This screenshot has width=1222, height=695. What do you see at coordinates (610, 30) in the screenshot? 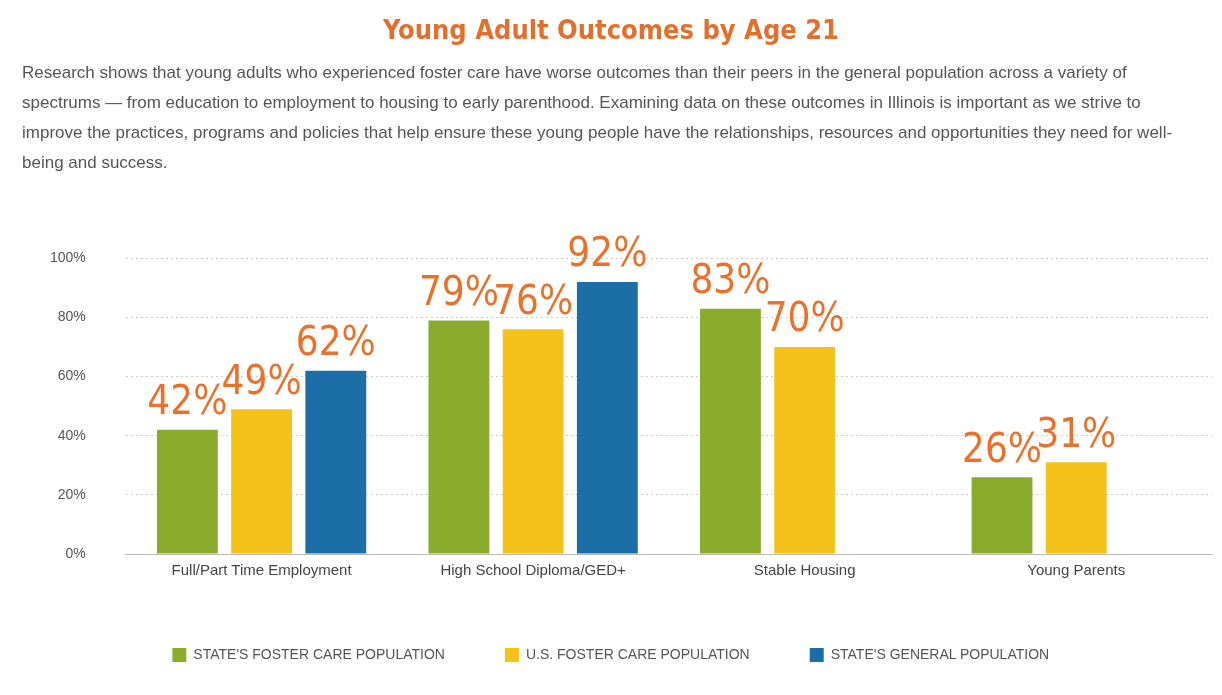
I see `chart-title: Young Adult Outcomes by Age 21` at bounding box center [610, 30].